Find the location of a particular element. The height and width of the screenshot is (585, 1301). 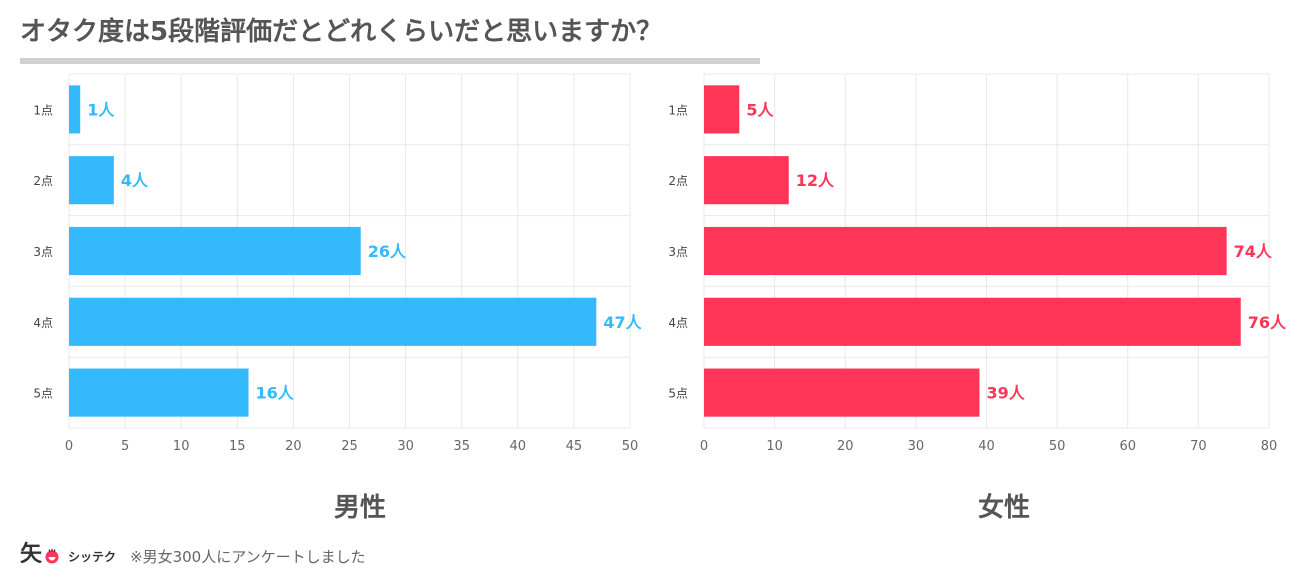

female-x-tick-label: 0 is located at coordinates (704, 446).